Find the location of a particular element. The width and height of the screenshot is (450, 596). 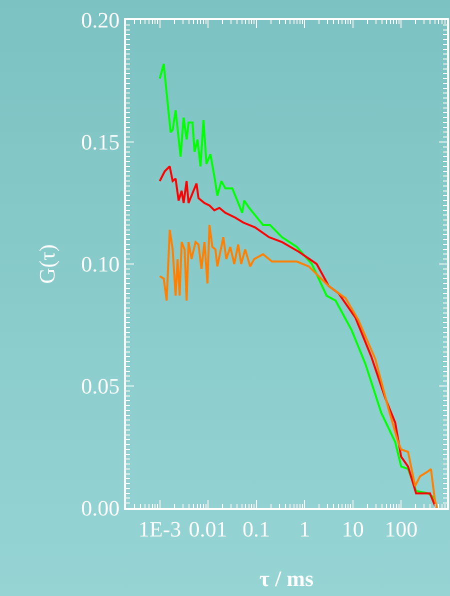

y-tick-label: 0.05 is located at coordinates (100, 386).